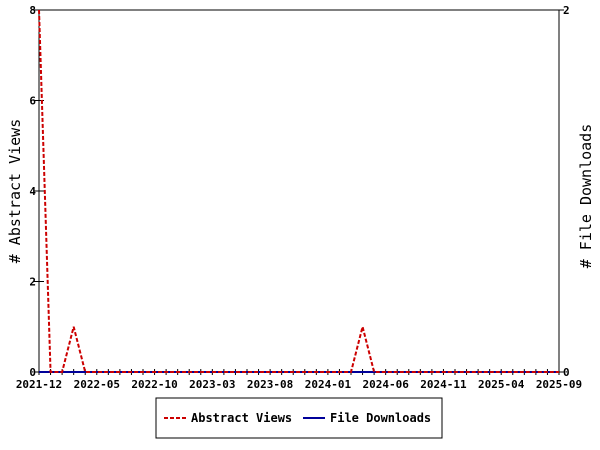 This screenshot has width=600, height=450. What do you see at coordinates (97, 384) in the screenshot?
I see `x-tick-label: 2022-05` at bounding box center [97, 384].